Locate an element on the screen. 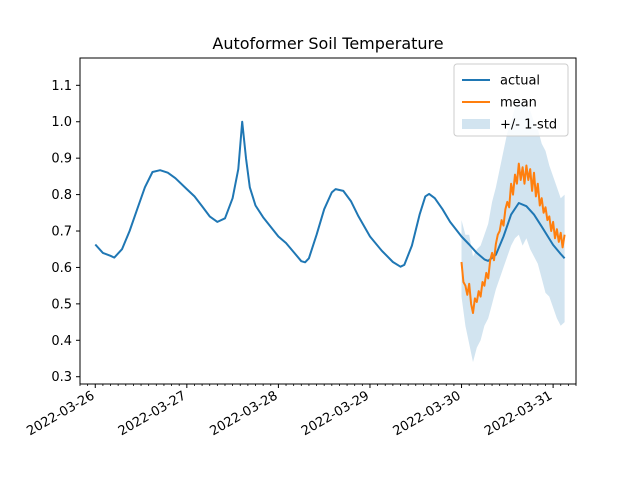  y-tick-label: 0.4 is located at coordinates (61, 341).